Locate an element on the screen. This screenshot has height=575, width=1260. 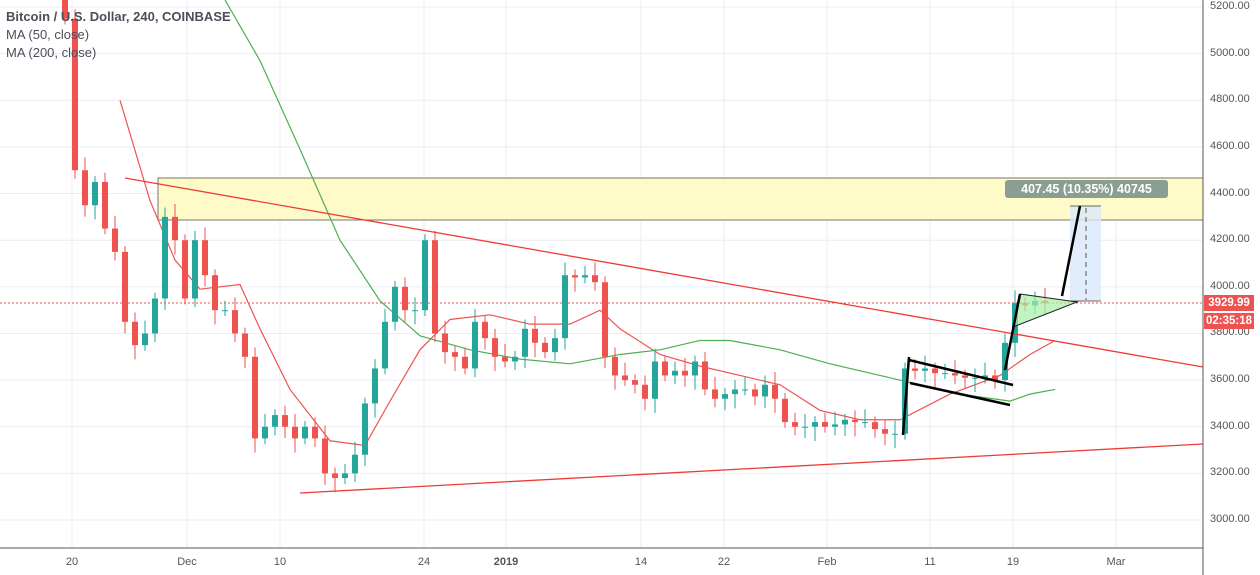
time-tick: Feb is located at coordinates (827, 562).